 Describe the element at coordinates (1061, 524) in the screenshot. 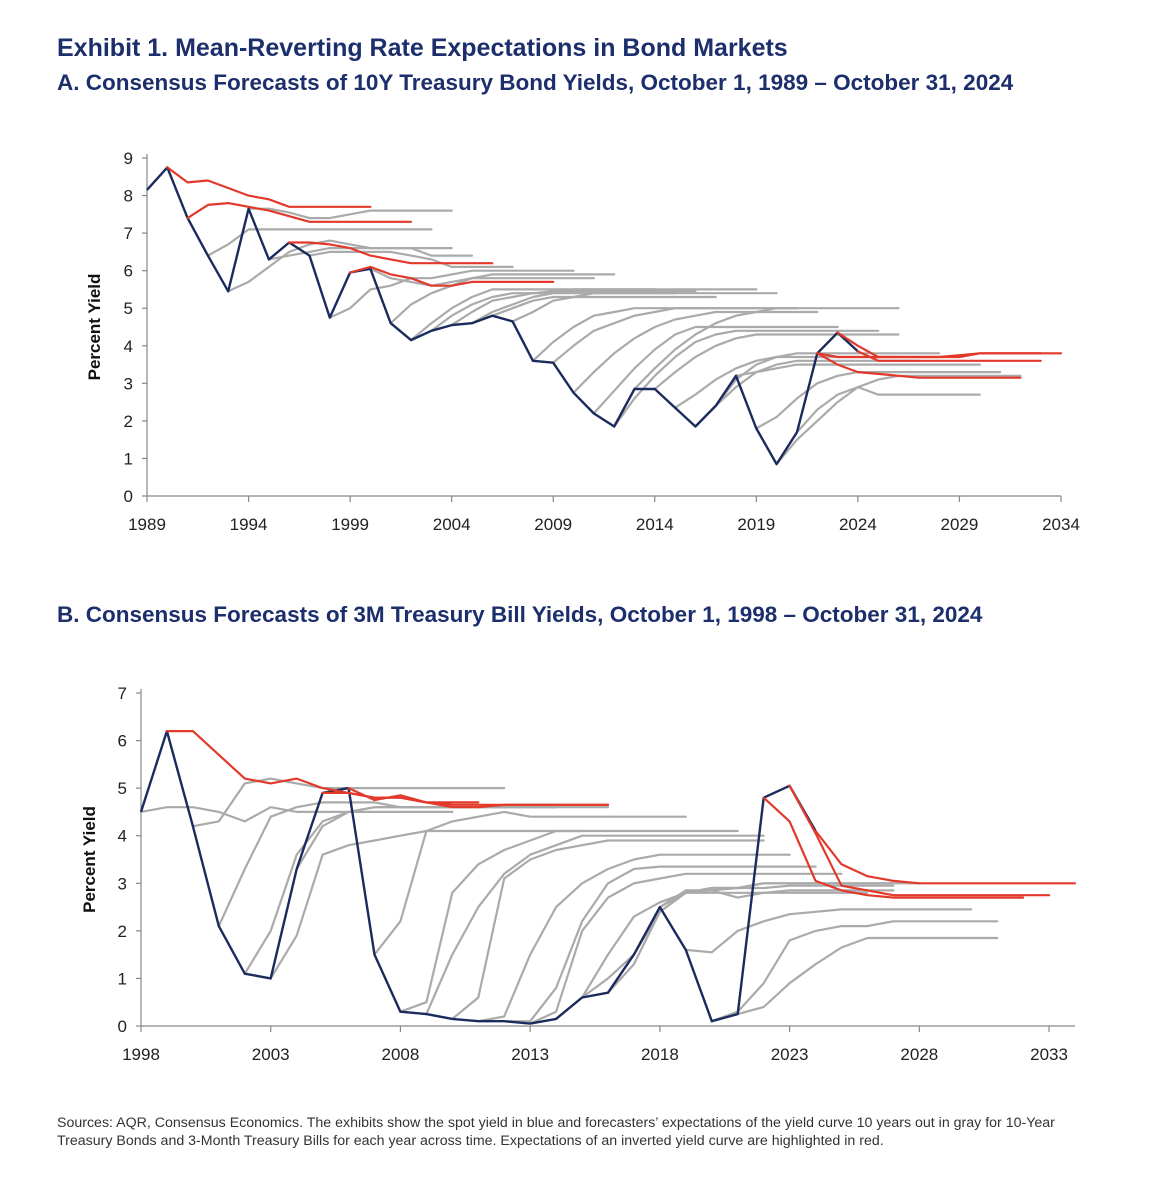

I see `x-tick-label: 2034` at that location.